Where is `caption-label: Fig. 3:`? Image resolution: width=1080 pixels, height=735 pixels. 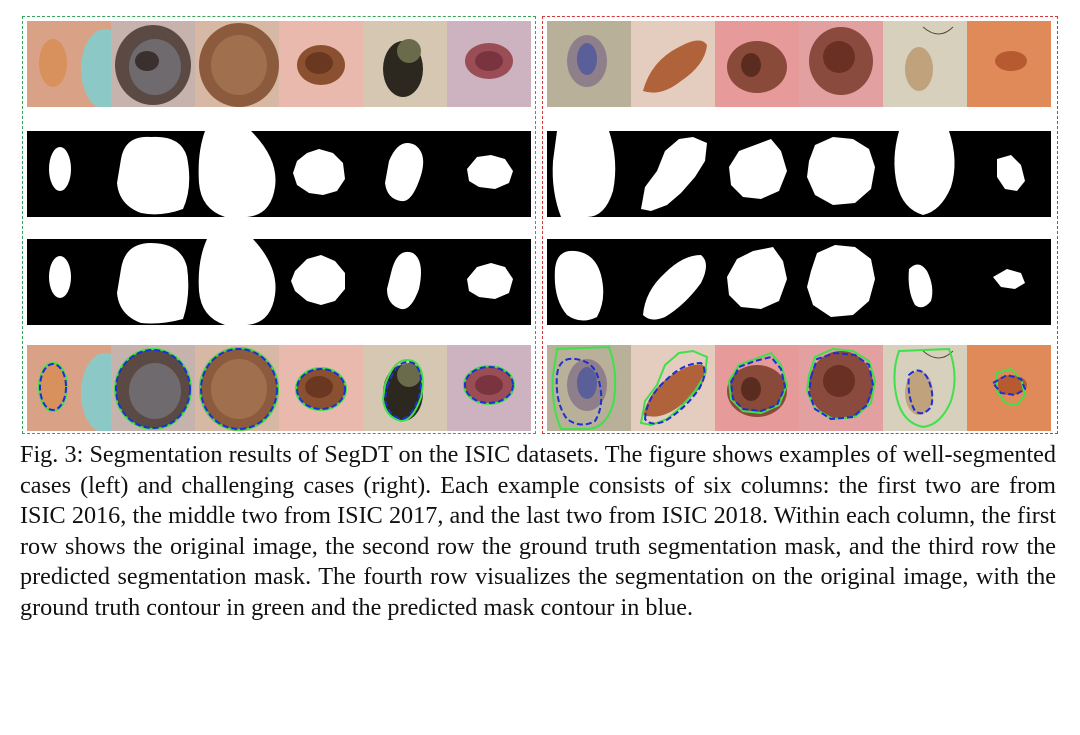 caption-label: Fig. 3: is located at coordinates (52, 454).